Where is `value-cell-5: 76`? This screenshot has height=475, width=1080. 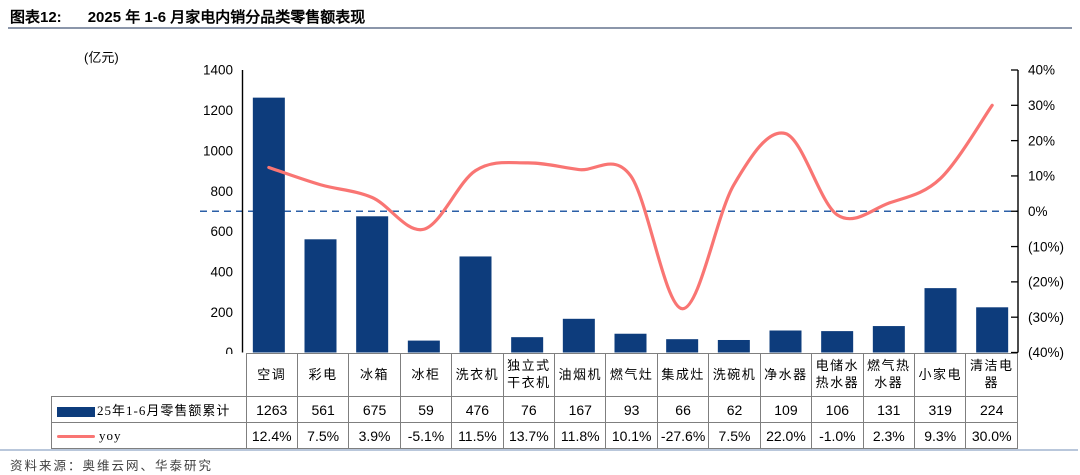 value-cell-5: 76 is located at coordinates (529, 409).